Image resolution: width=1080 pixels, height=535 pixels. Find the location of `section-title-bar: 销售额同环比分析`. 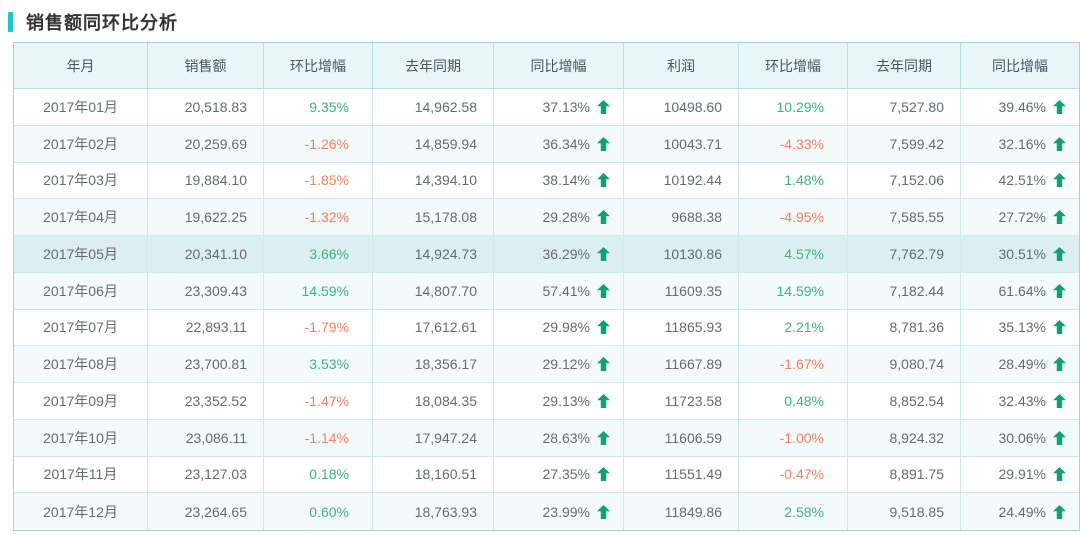

section-title-bar: 销售额同环比分析 is located at coordinates (540, 16).